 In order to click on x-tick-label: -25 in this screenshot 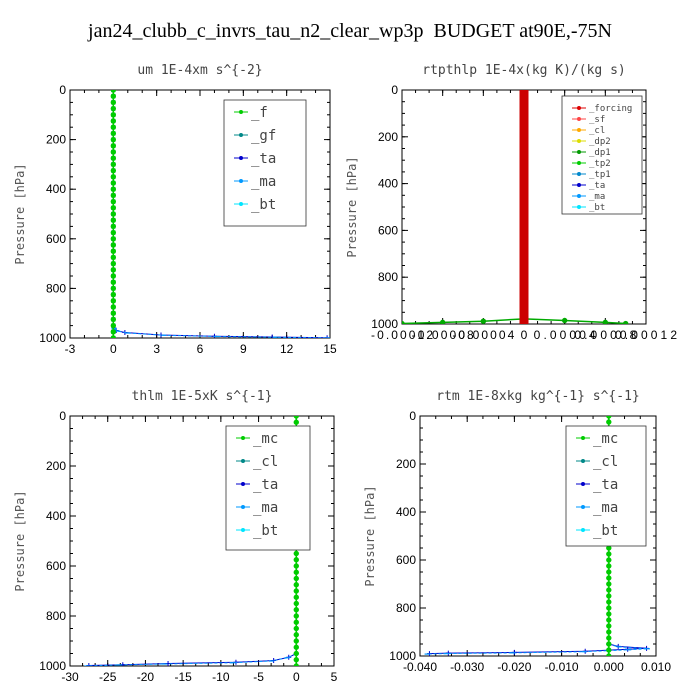, I will do `click(108, 677)`.